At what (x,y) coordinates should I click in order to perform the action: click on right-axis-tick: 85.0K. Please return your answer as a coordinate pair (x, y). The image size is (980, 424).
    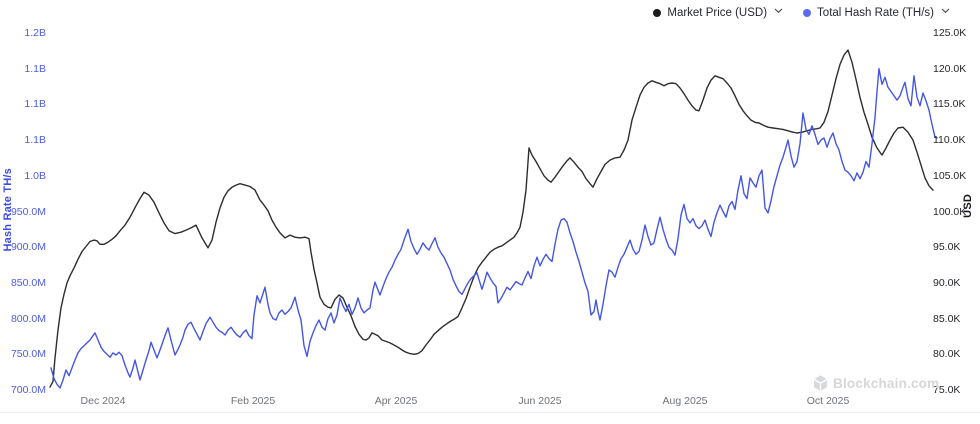
    Looking at the image, I should click on (947, 318).